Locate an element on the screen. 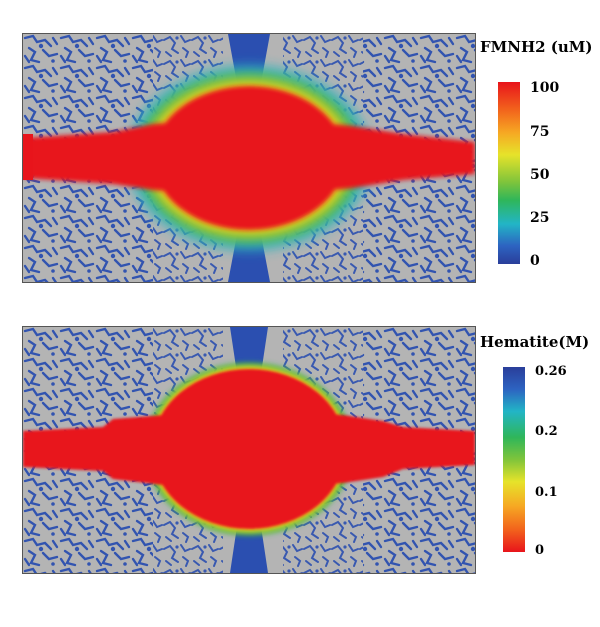  hematite-colorbar-title: Hematite(M) is located at coordinates (535, 342).